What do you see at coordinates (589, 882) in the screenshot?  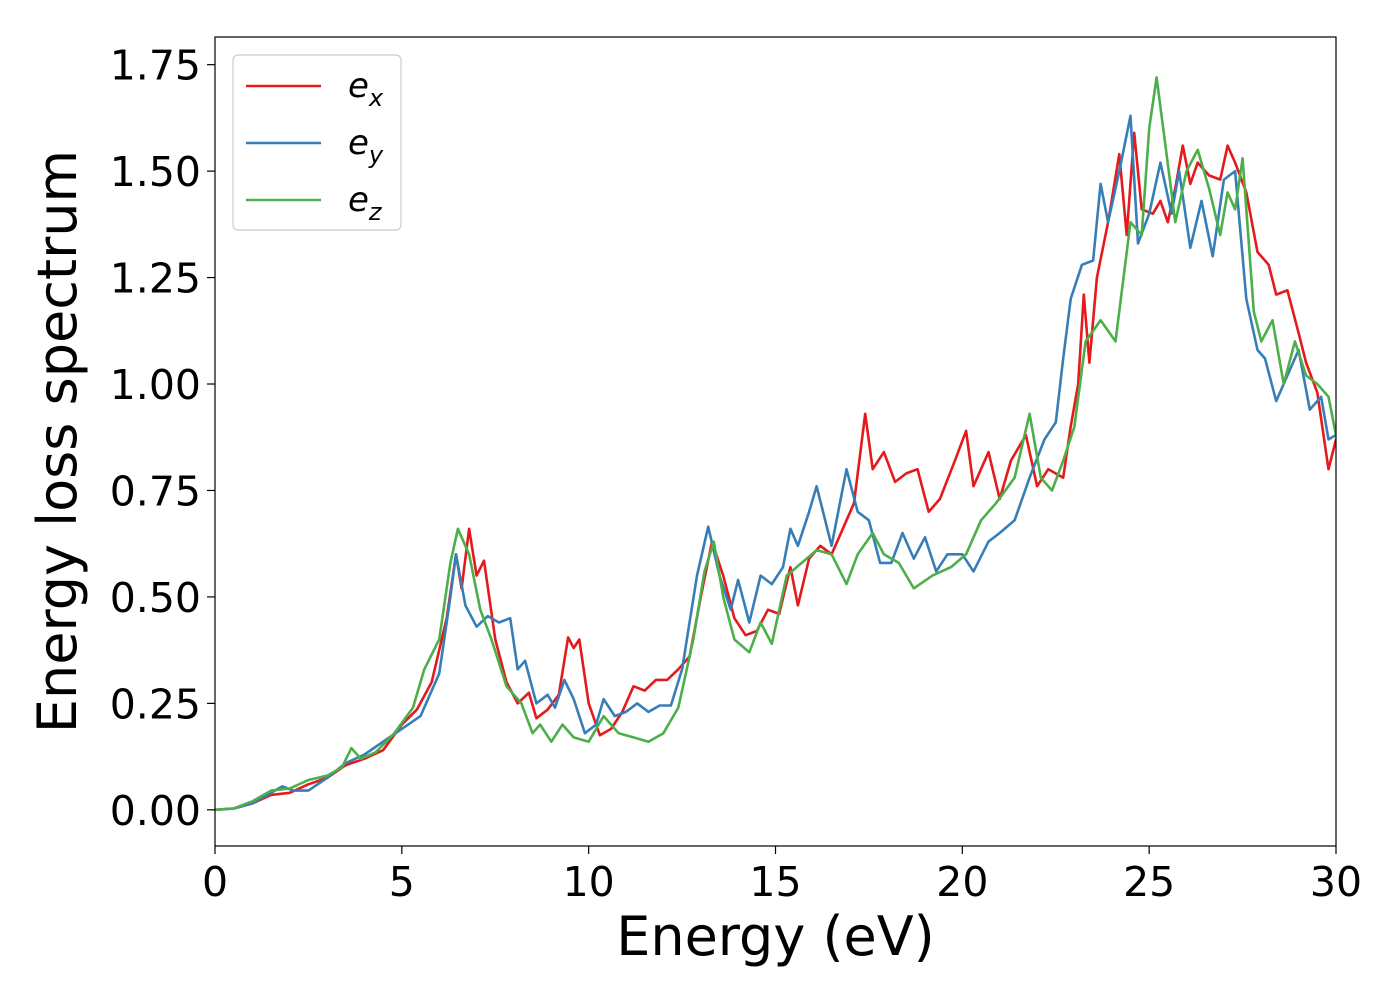 I see `x-tick-label: 10` at bounding box center [589, 882].